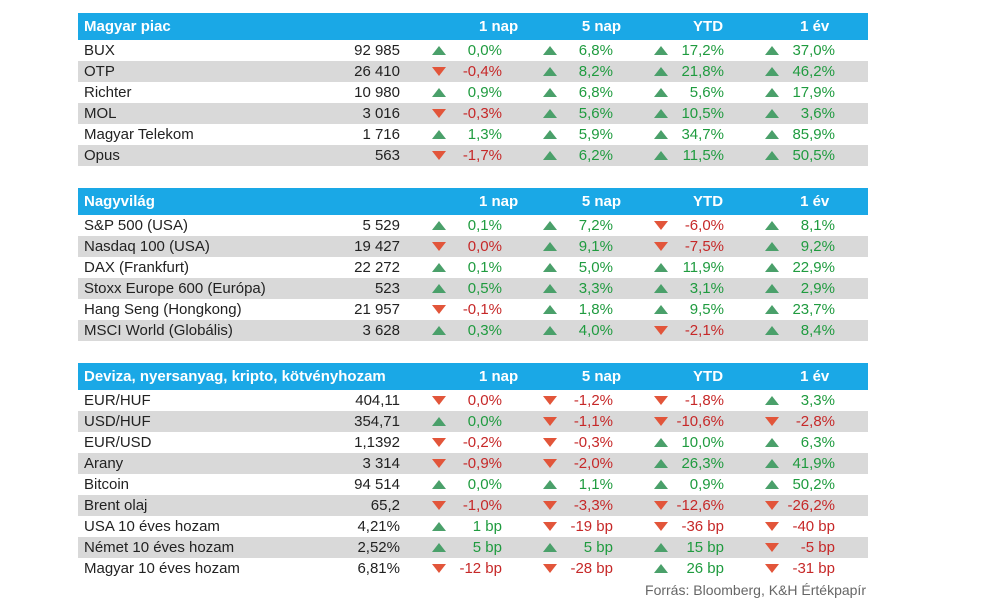  Describe the element at coordinates (679, 225) in the screenshot. I see `change-cell: -6,0%` at that location.